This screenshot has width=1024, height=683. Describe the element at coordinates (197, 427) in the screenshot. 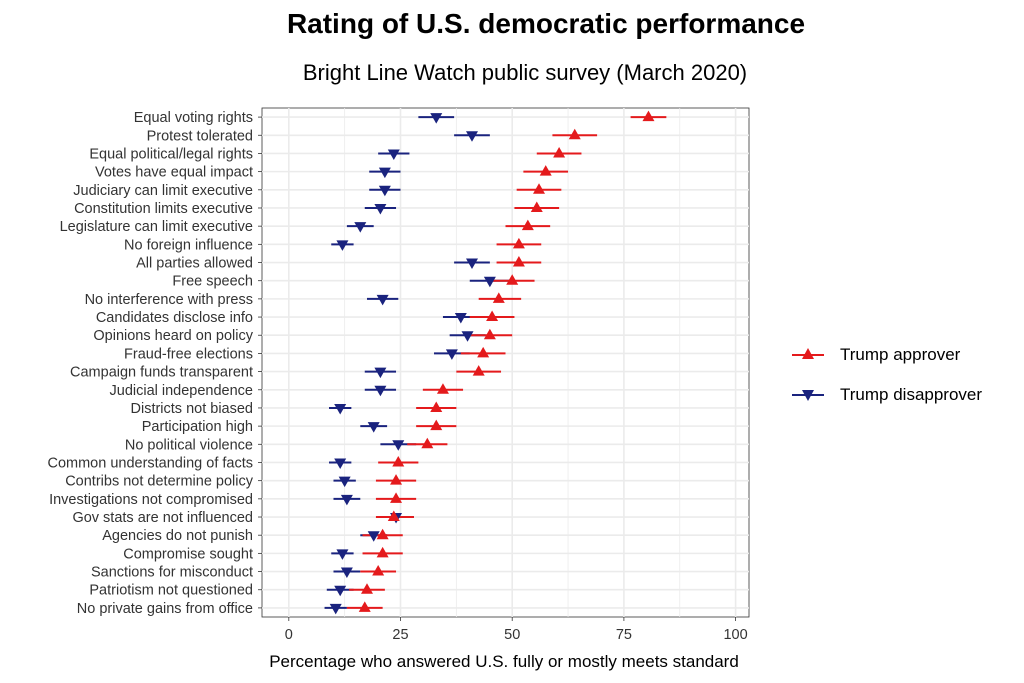

I see `y-tick-label: Participation high` at that location.